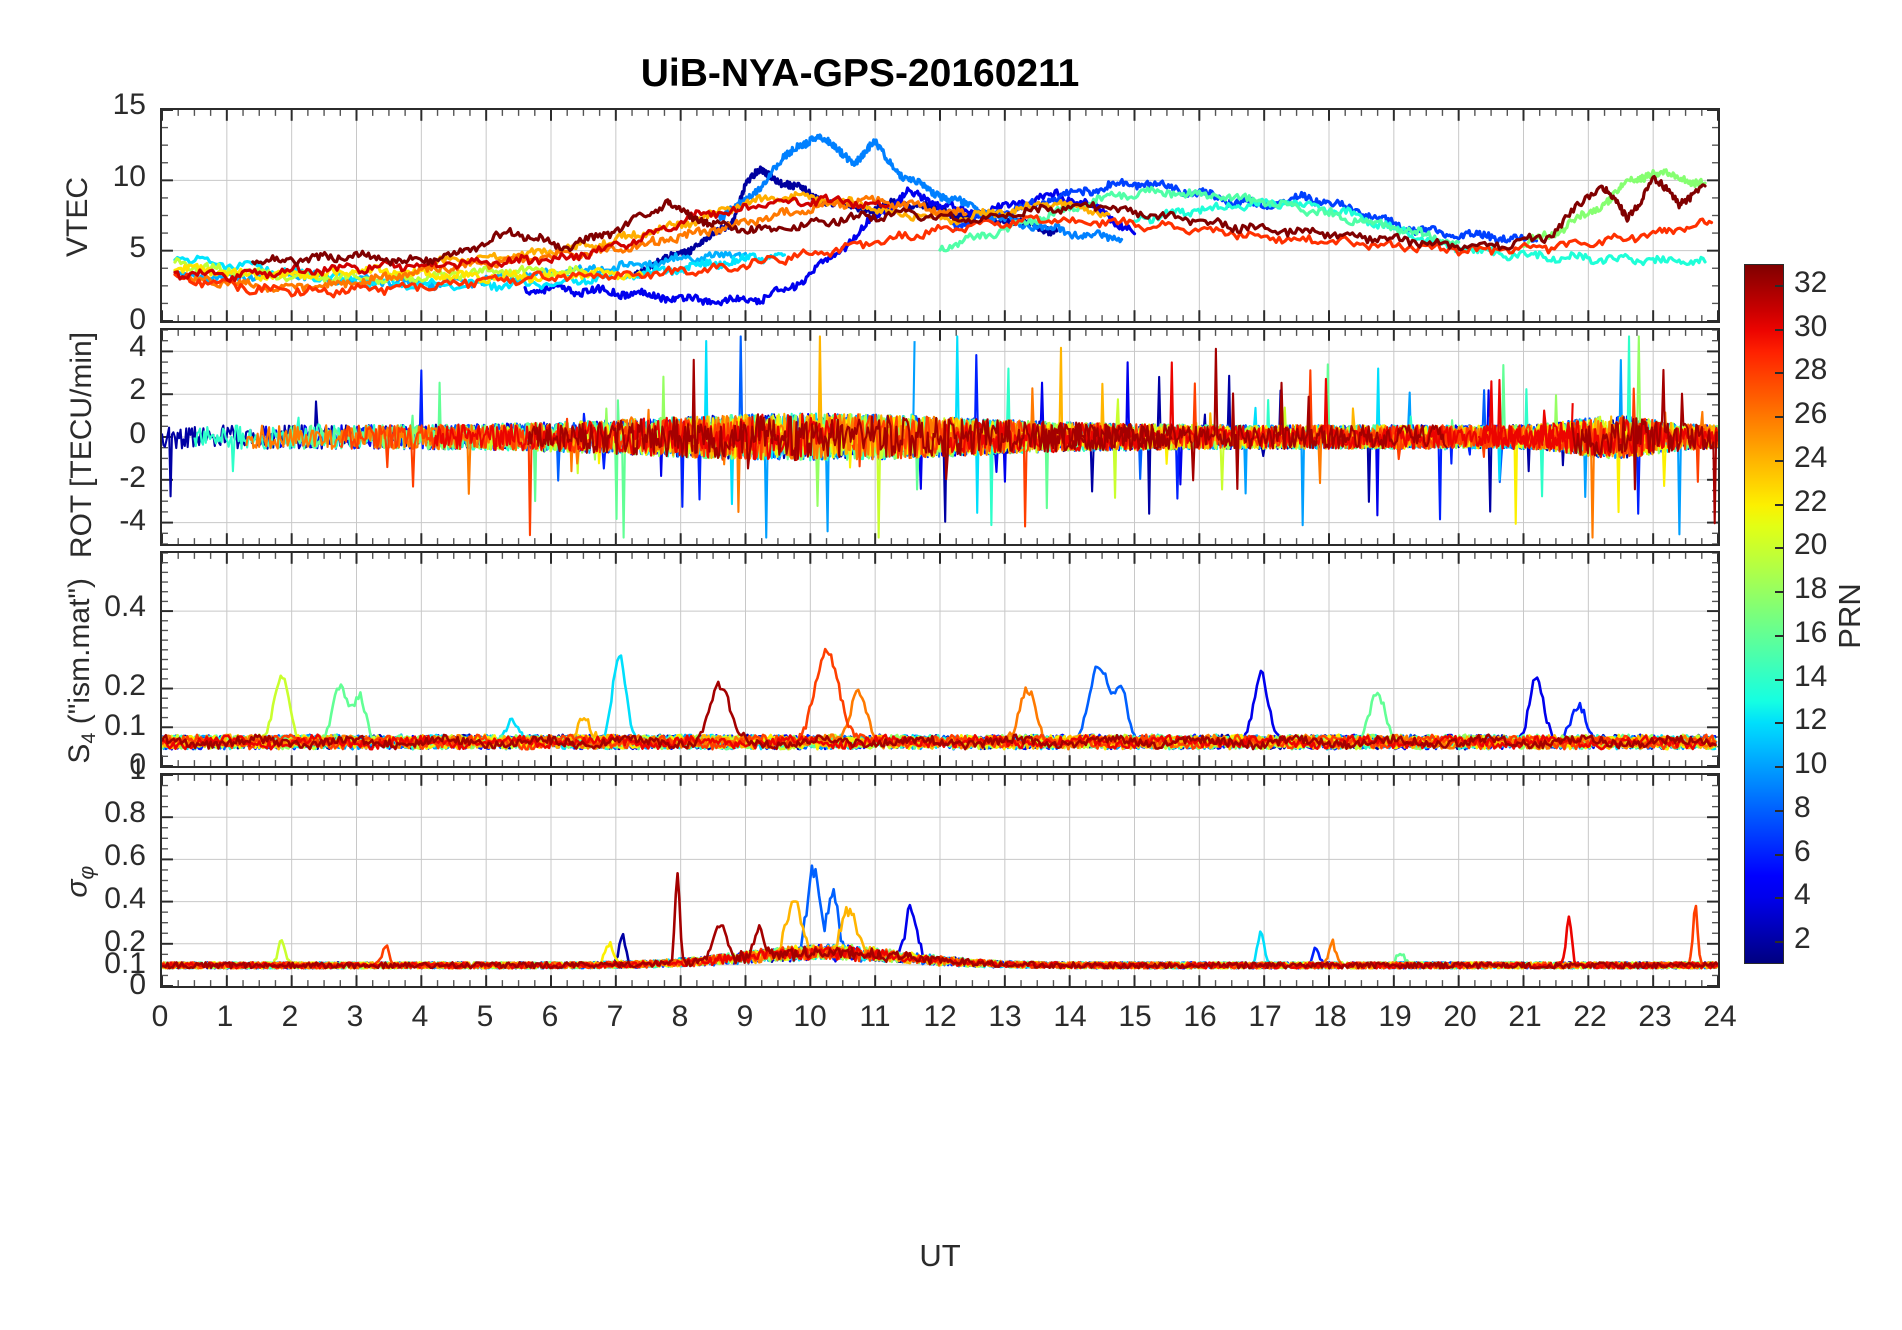  What do you see at coordinates (1005, 1016) in the screenshot?
I see `xtick-label-13: 13` at bounding box center [1005, 1016].